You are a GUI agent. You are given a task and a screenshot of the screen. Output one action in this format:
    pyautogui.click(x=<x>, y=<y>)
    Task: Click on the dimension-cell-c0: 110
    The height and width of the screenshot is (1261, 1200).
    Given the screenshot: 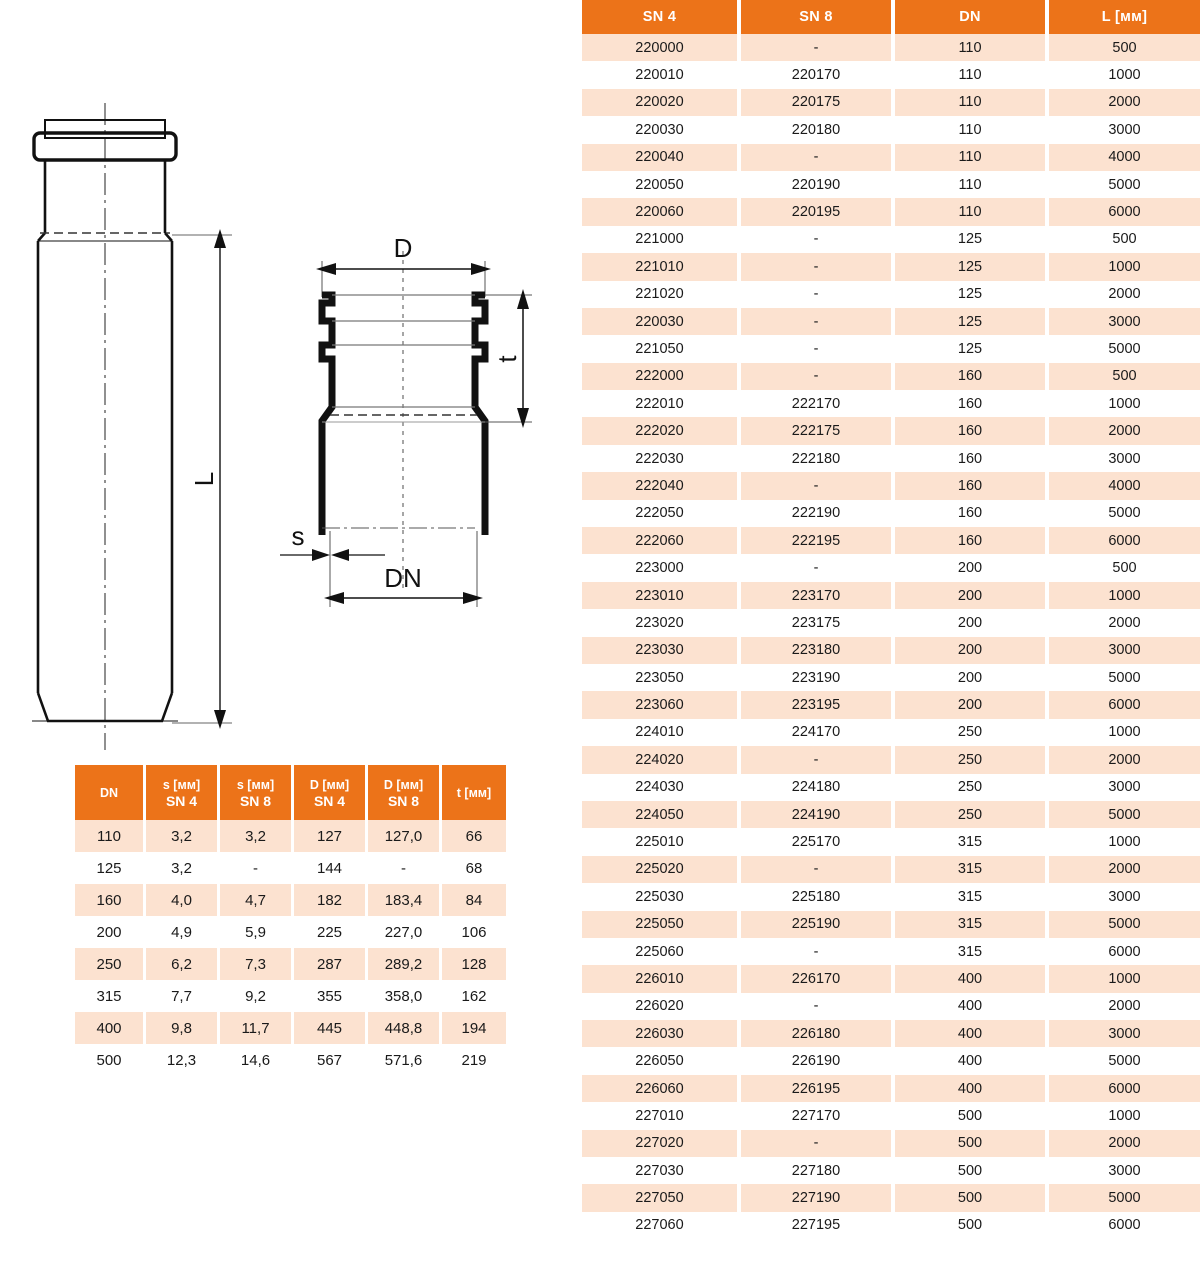 What is the action you would take?
    pyautogui.click(x=109, y=836)
    